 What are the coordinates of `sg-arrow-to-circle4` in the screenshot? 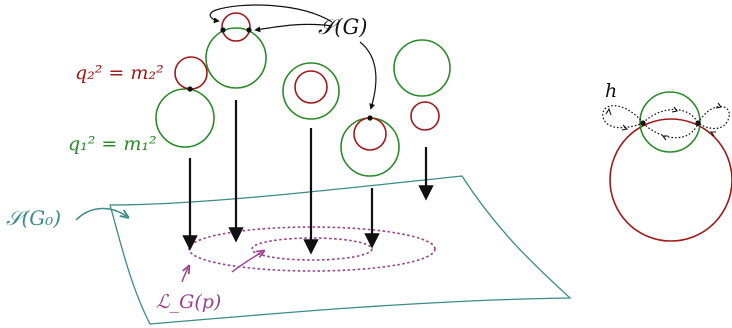 It's located at (368, 75).